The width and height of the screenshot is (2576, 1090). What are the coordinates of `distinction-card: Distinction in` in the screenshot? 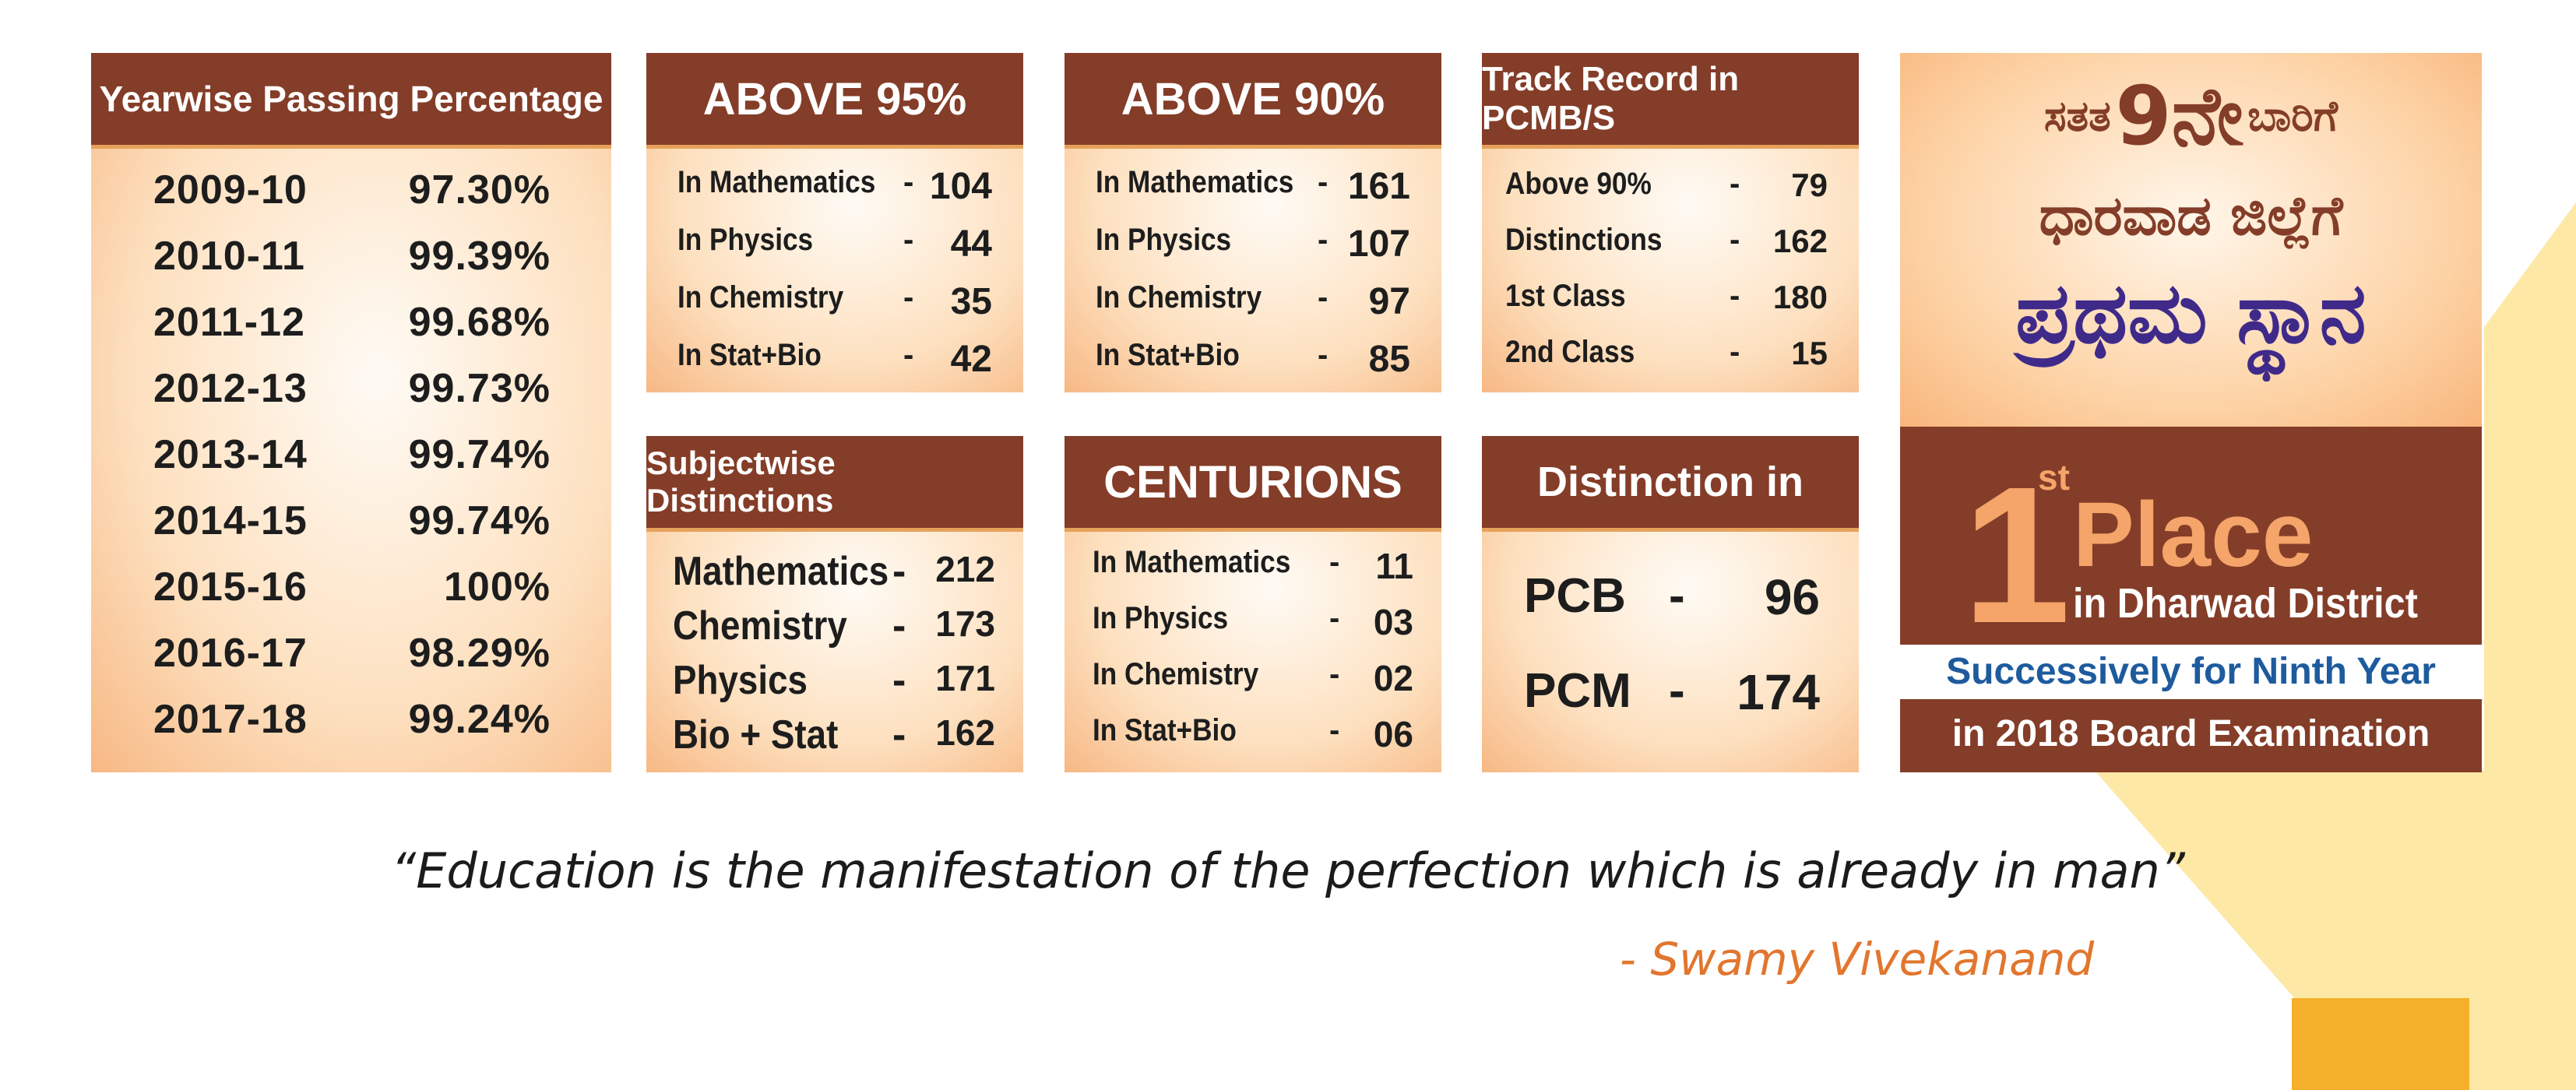 It's located at (1670, 604).